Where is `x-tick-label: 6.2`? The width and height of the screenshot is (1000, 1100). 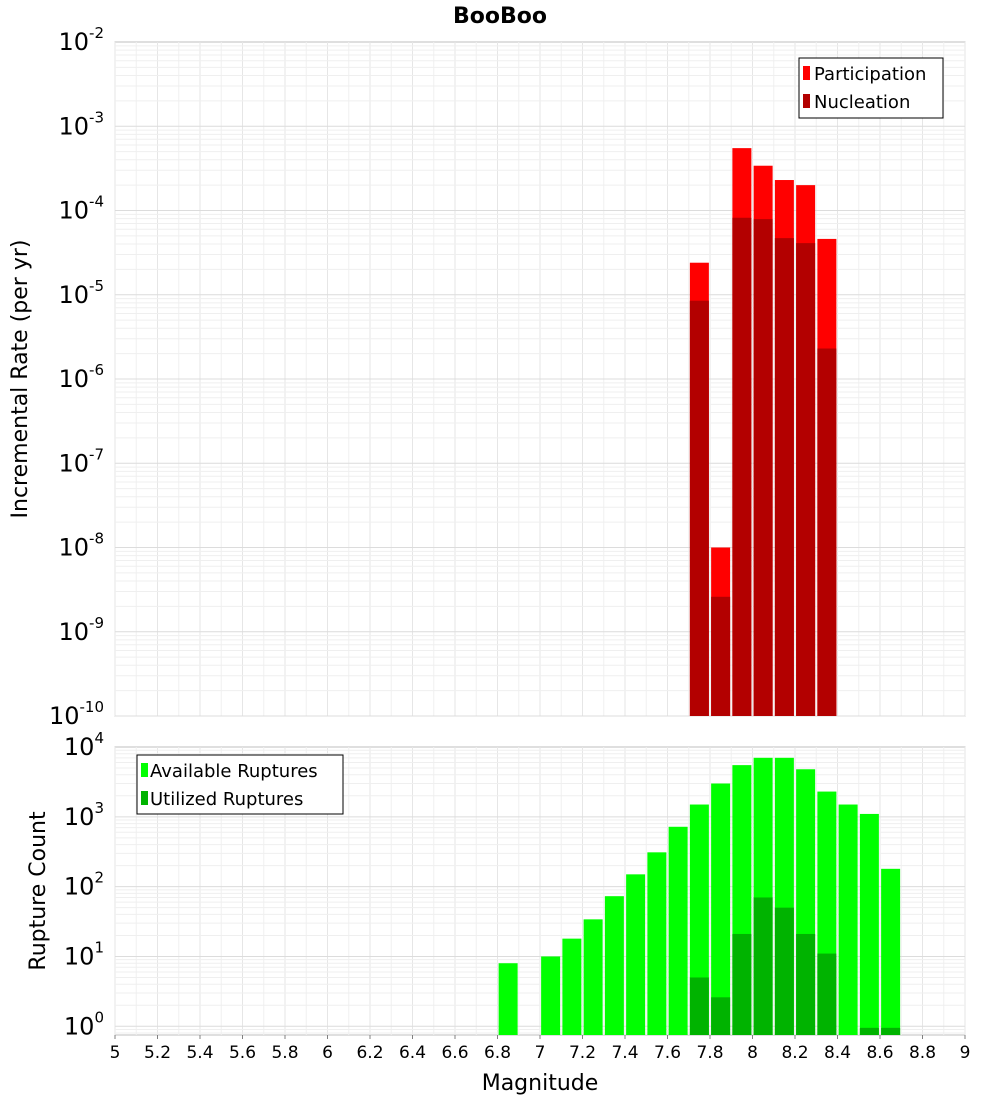 x-tick-label: 6.2 is located at coordinates (369, 1053).